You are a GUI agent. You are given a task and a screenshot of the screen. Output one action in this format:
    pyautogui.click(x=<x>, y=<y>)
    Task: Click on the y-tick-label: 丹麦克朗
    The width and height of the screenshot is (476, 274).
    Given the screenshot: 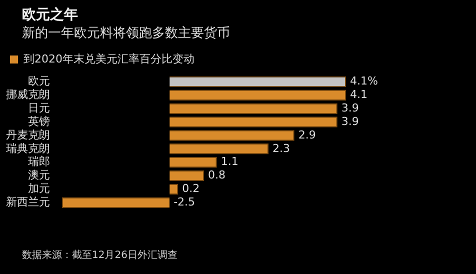 What is the action you would take?
    pyautogui.click(x=28, y=135)
    